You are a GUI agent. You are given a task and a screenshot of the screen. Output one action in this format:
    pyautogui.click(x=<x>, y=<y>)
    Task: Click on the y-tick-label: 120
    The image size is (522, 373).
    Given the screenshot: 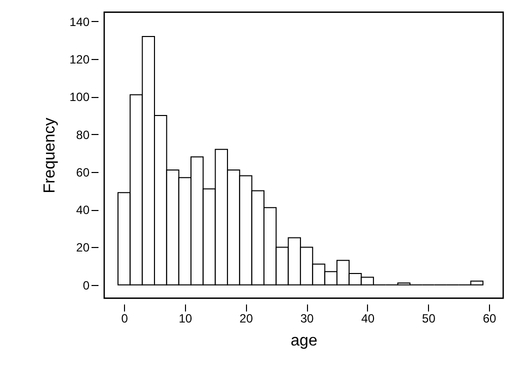 What is the action you would take?
    pyautogui.click(x=79, y=59)
    